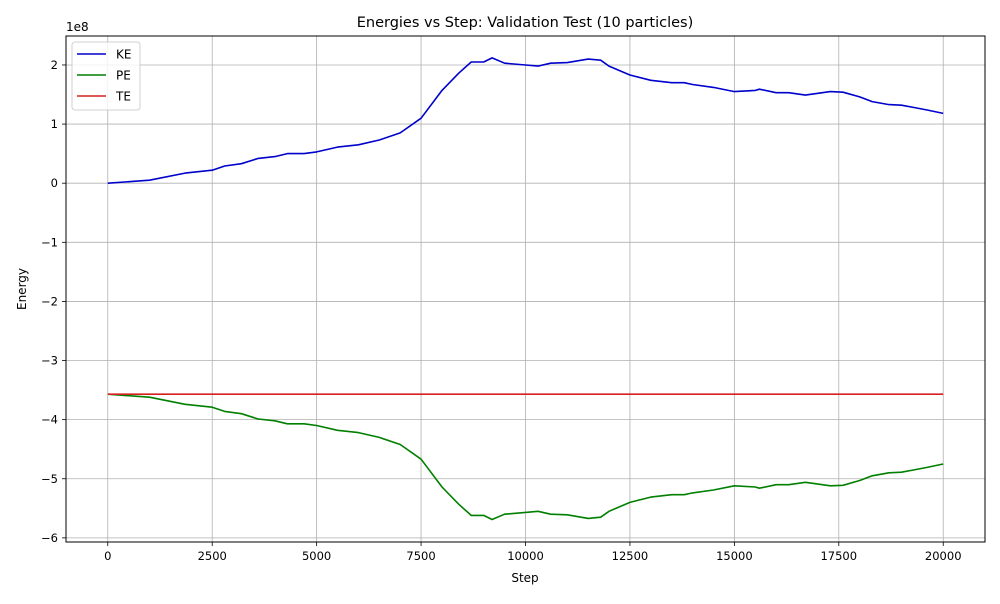  What do you see at coordinates (525, 556) in the screenshot?
I see `x-tick-label: 10000` at bounding box center [525, 556].